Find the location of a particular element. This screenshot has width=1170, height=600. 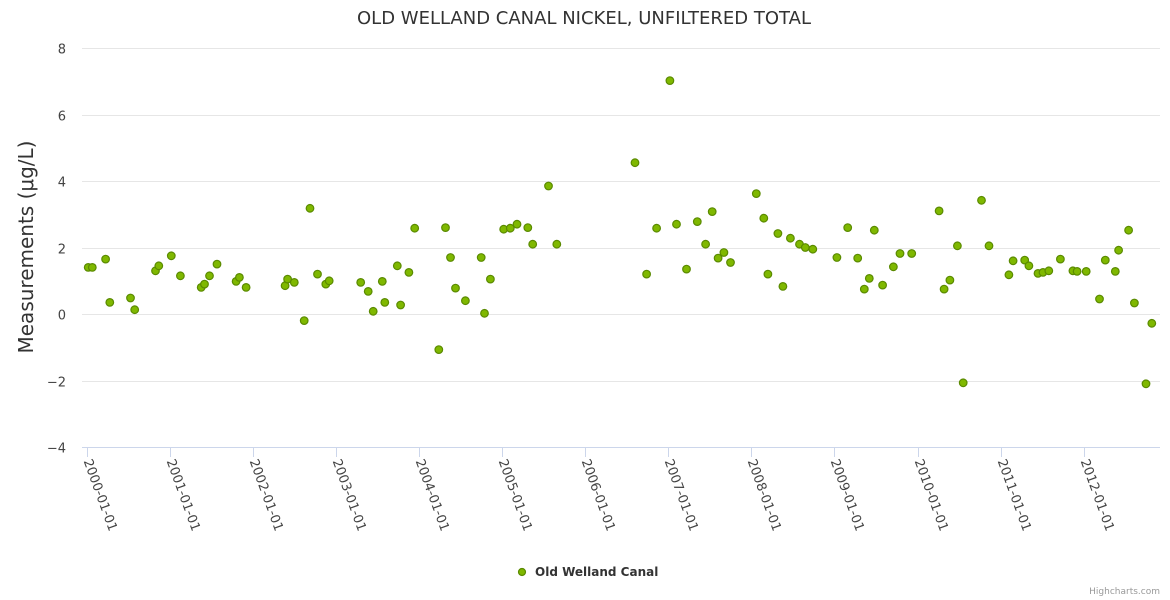

legend-marker is located at coordinates (522, 572).